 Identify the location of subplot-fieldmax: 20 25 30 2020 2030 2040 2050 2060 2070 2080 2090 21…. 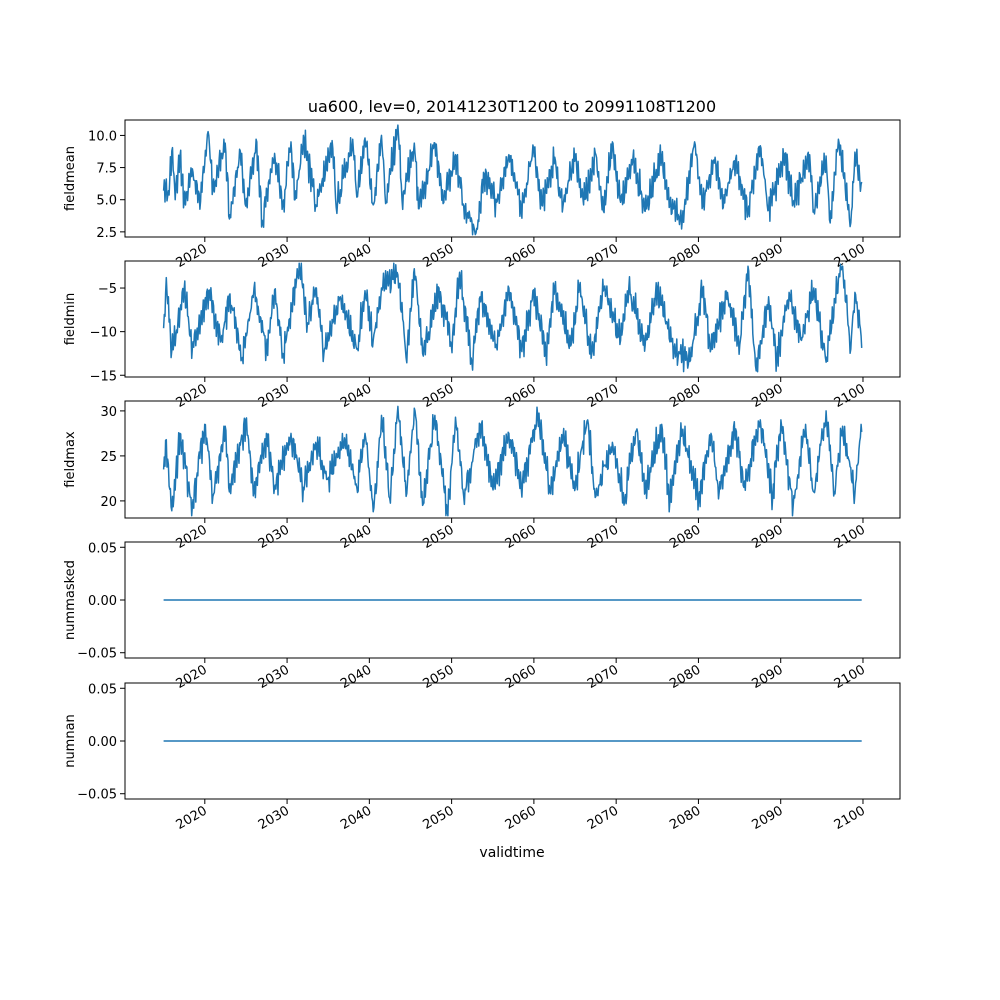
(482, 476).